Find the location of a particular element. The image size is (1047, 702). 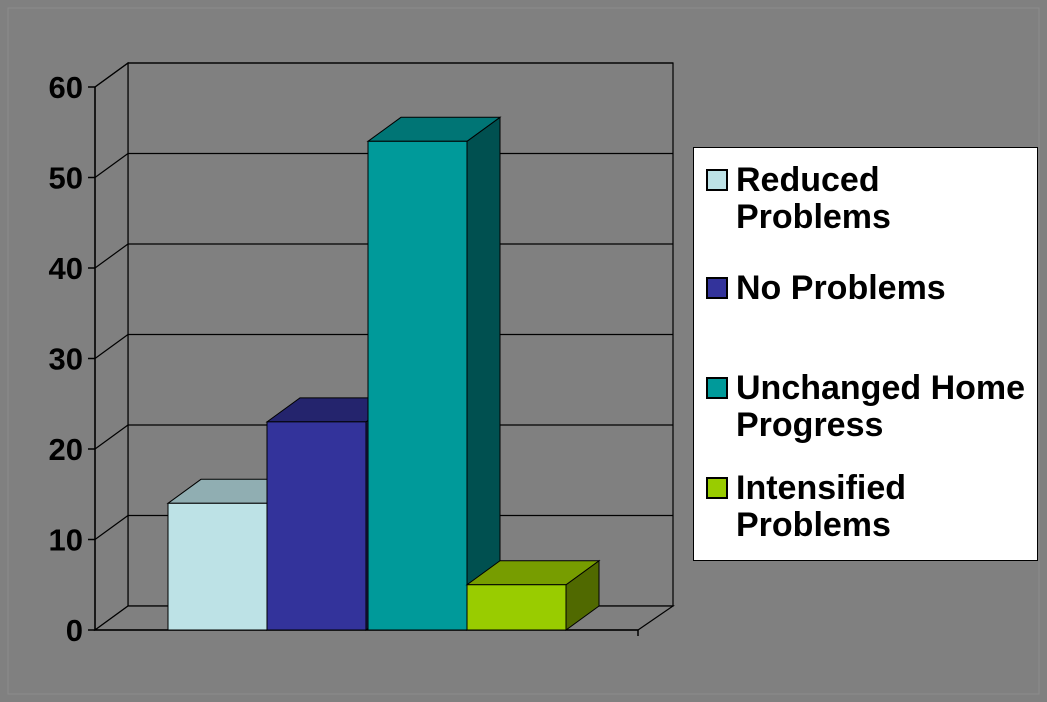

legend-swatch-unchanged-home-progress is located at coordinates (717, 388).